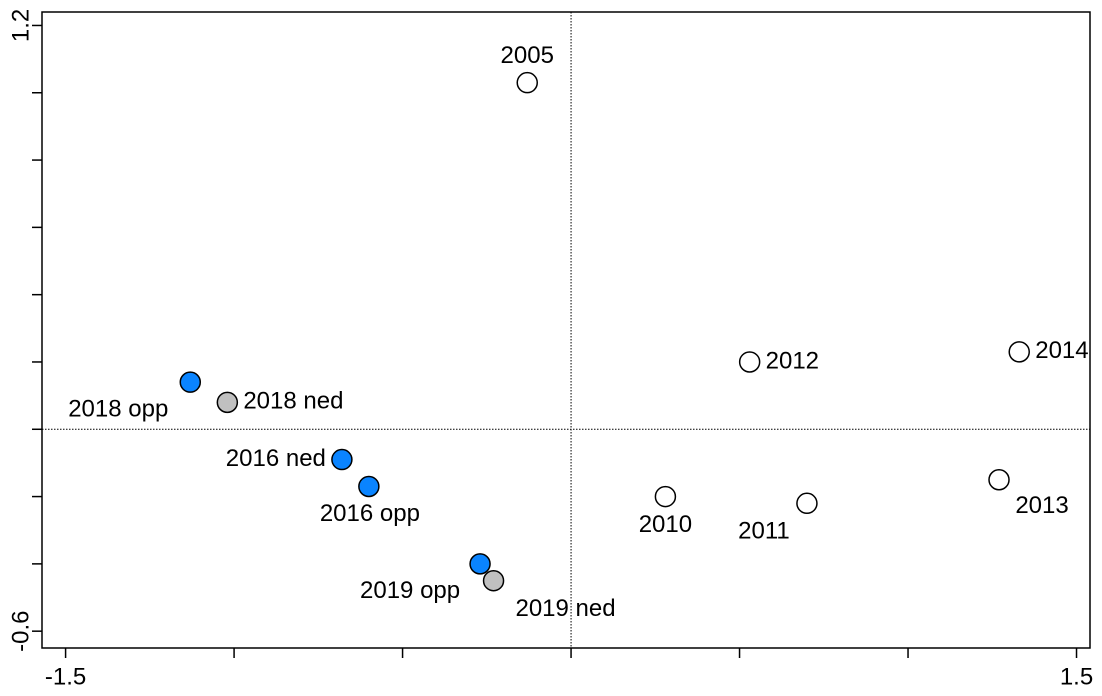  Describe the element at coordinates (665, 524) in the screenshot. I see `point-label: 2010` at that location.